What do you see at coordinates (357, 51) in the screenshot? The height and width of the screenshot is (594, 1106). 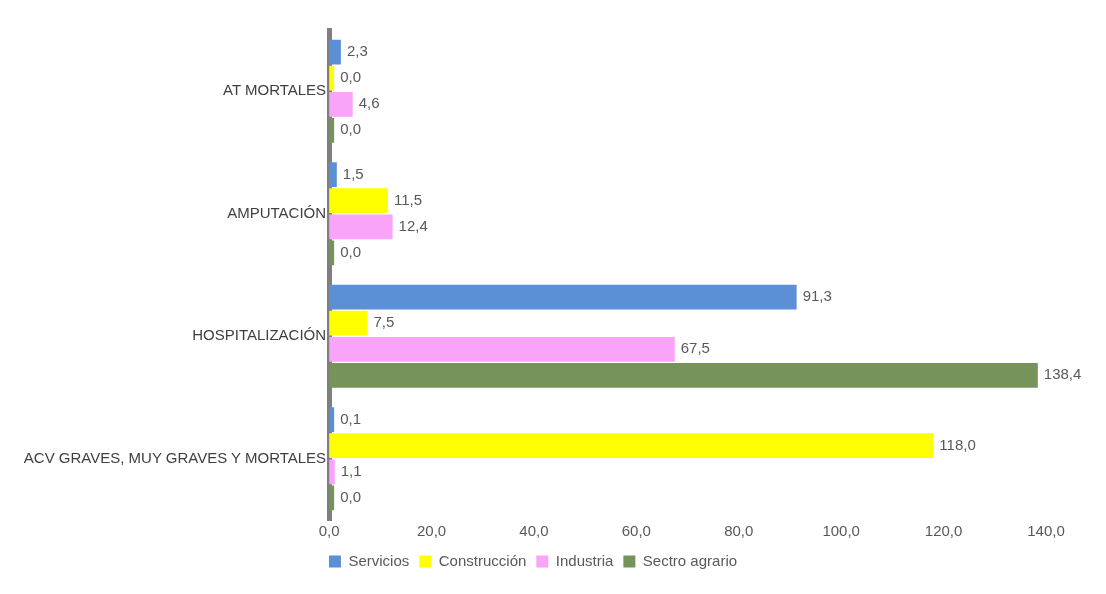 I see `data-label: 2,3` at bounding box center [357, 51].